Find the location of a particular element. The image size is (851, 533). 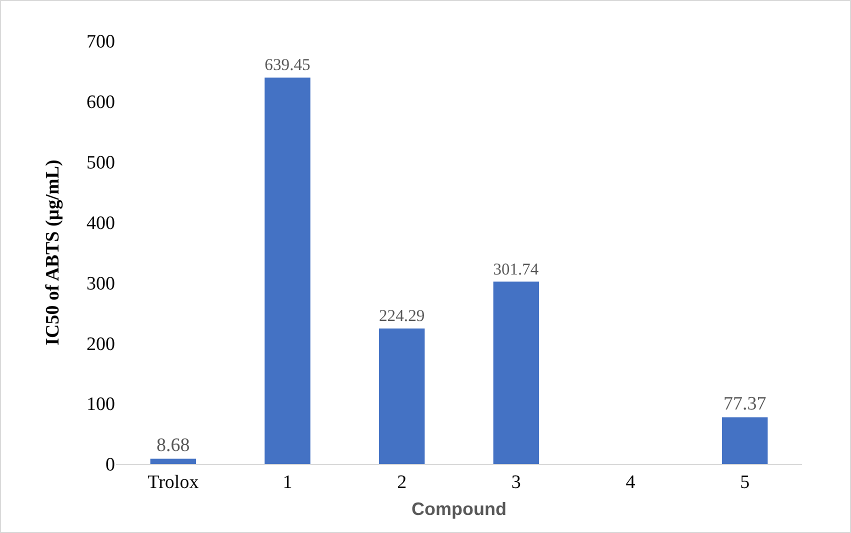

x-tick-label: 5 is located at coordinates (745, 482).